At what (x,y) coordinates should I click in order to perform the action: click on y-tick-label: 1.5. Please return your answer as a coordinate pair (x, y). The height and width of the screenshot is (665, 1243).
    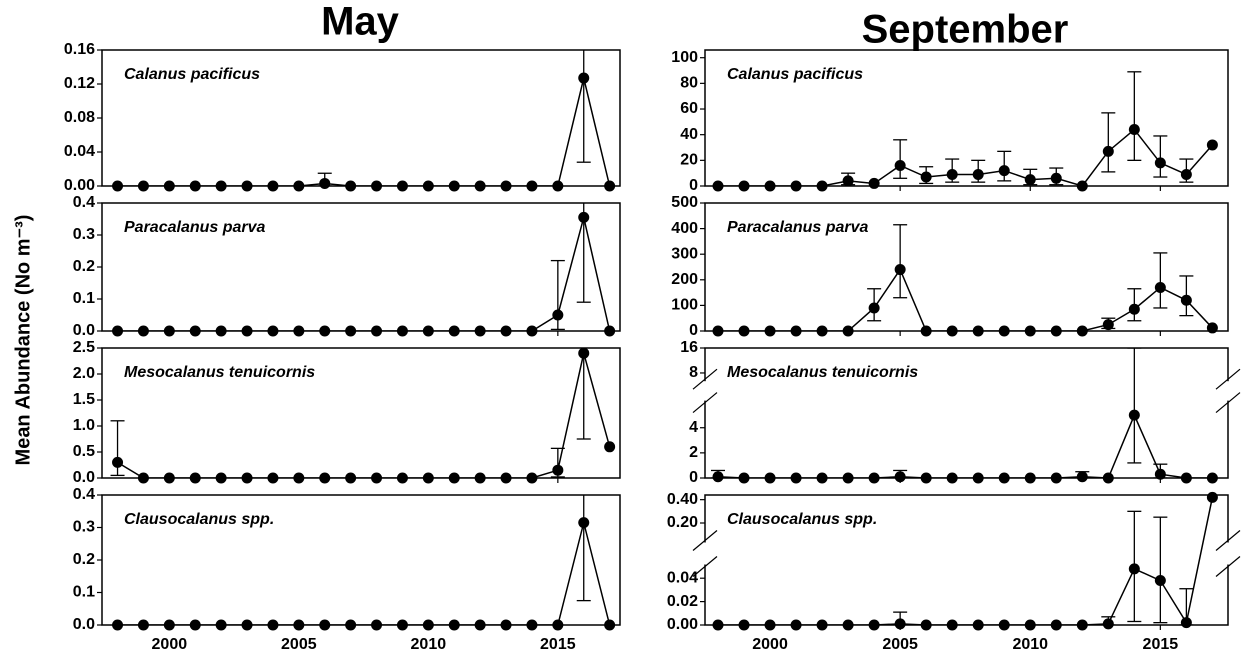
    Looking at the image, I should click on (84, 399).